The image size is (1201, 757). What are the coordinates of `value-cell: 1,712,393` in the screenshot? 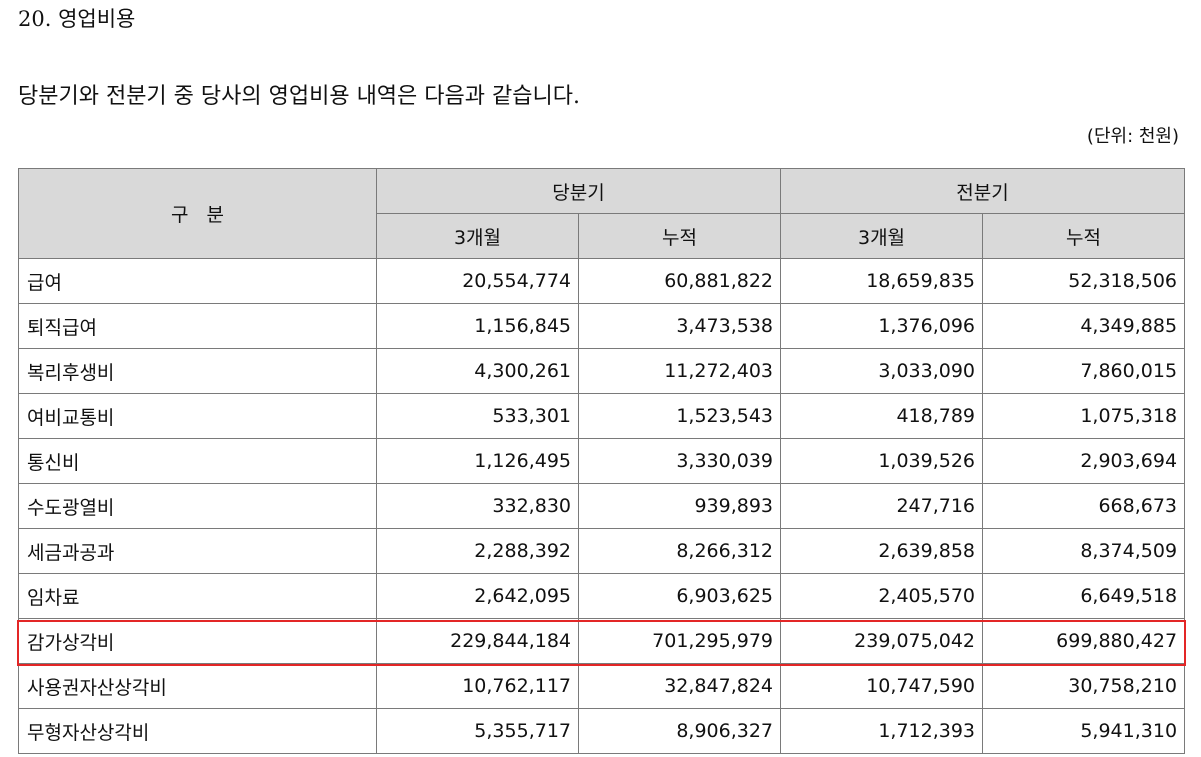 It's located at (882, 731).